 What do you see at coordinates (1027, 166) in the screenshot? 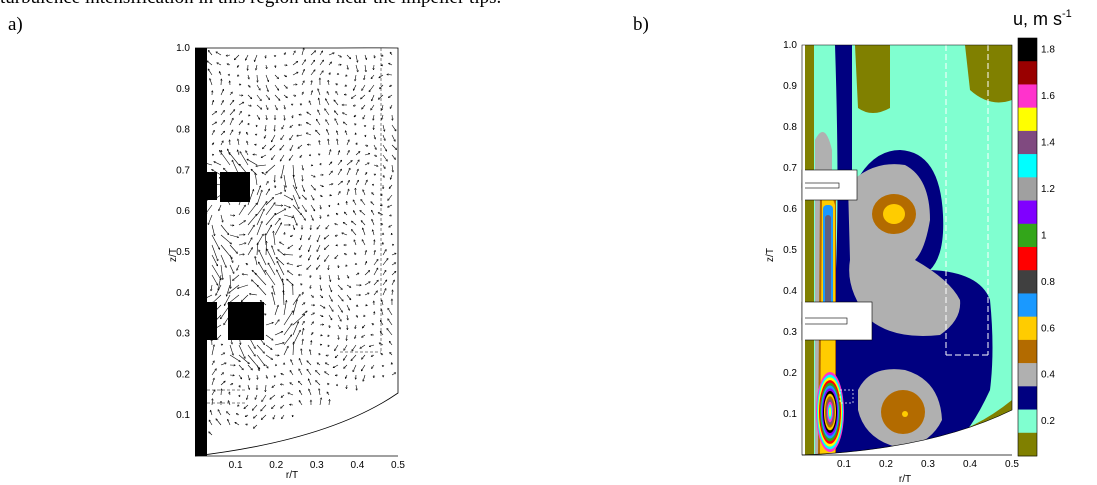
I see `colorbar-segment` at bounding box center [1027, 166].